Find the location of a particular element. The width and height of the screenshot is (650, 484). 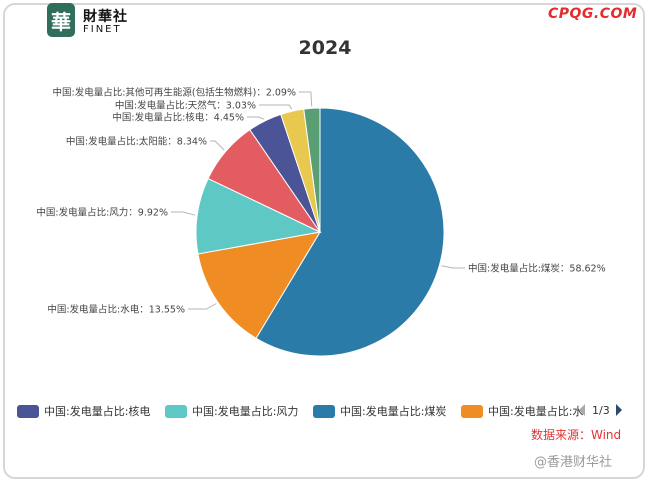

logo-name-cn: 財華社 is located at coordinates (105, 17).